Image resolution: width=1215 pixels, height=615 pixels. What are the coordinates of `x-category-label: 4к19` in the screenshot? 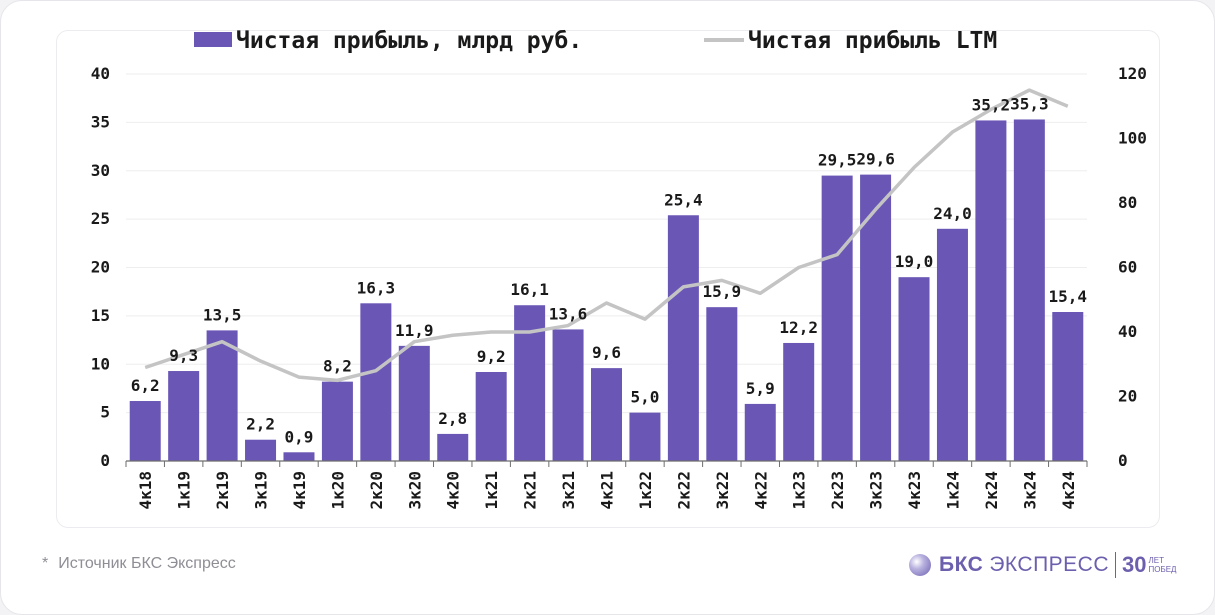 It's located at (299, 490).